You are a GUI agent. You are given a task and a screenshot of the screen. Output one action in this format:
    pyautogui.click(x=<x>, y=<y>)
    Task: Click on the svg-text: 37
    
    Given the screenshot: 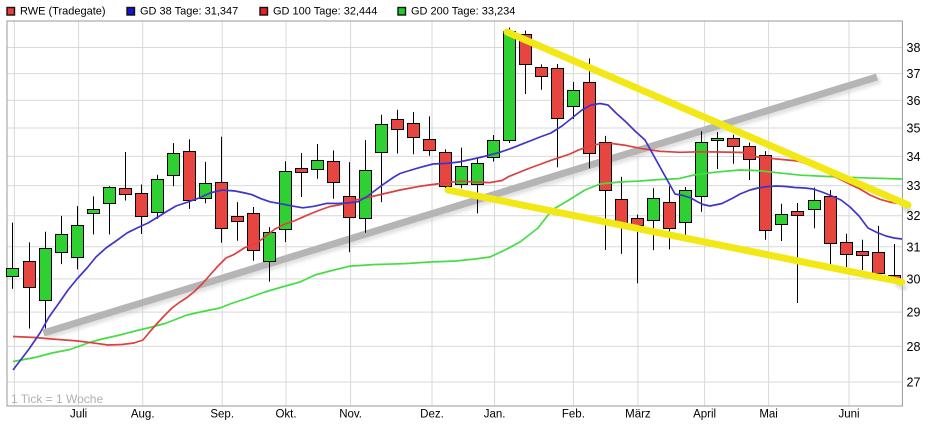 What is the action you would take?
    pyautogui.click(x=914, y=74)
    